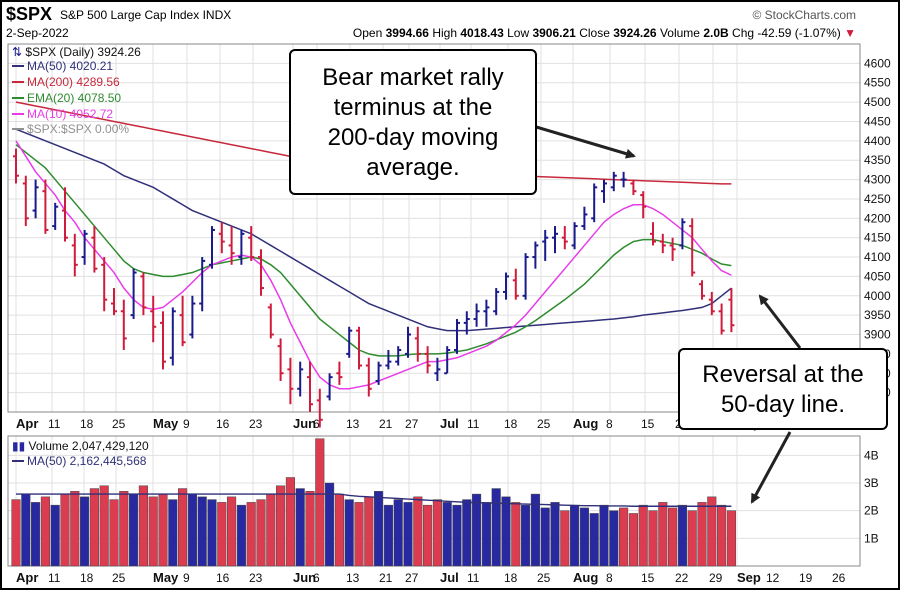  I want to click on price-y-tick-label: 3900, so click(877, 335).